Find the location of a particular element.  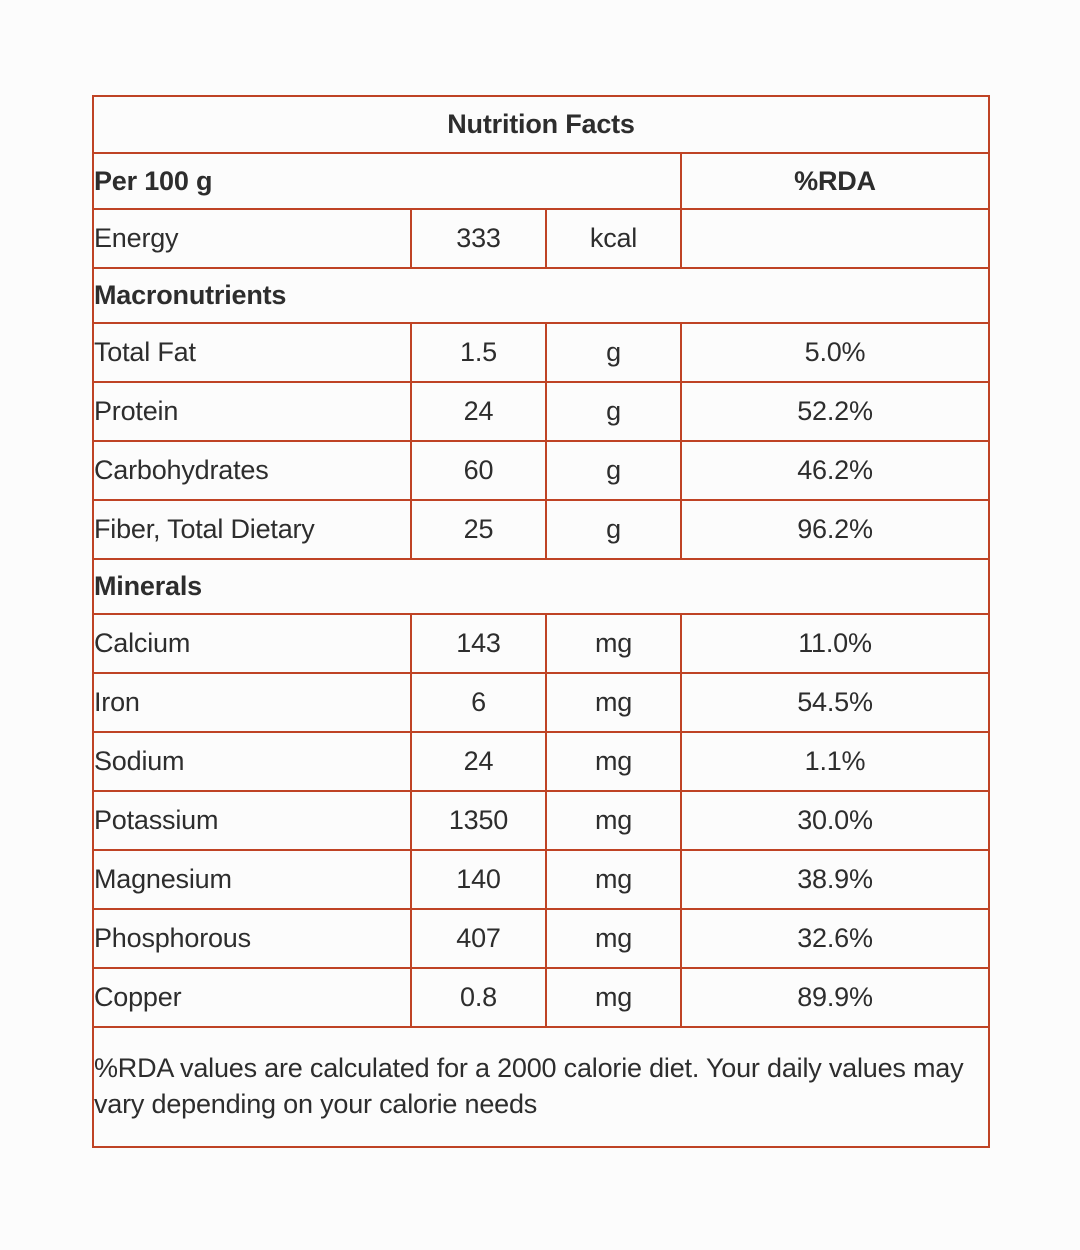

table-row: Energy 333 kcal is located at coordinates (541, 238).